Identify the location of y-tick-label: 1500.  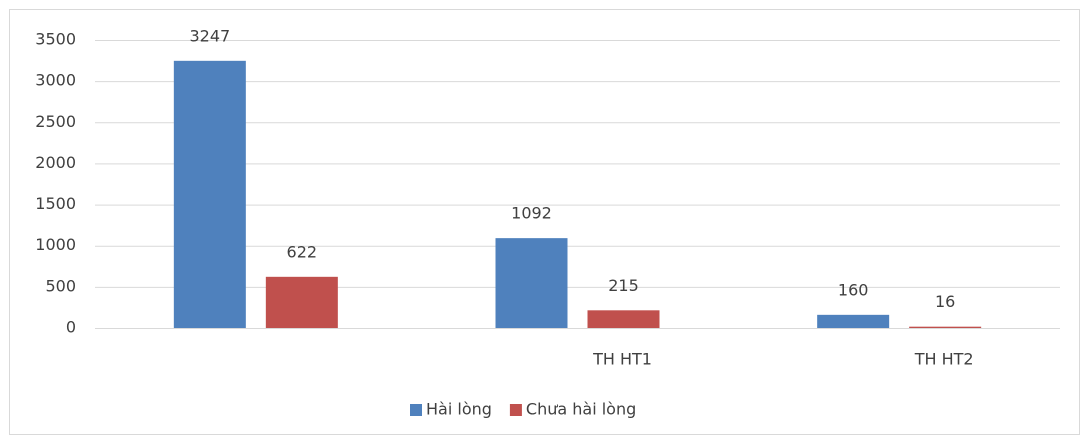
(55, 203).